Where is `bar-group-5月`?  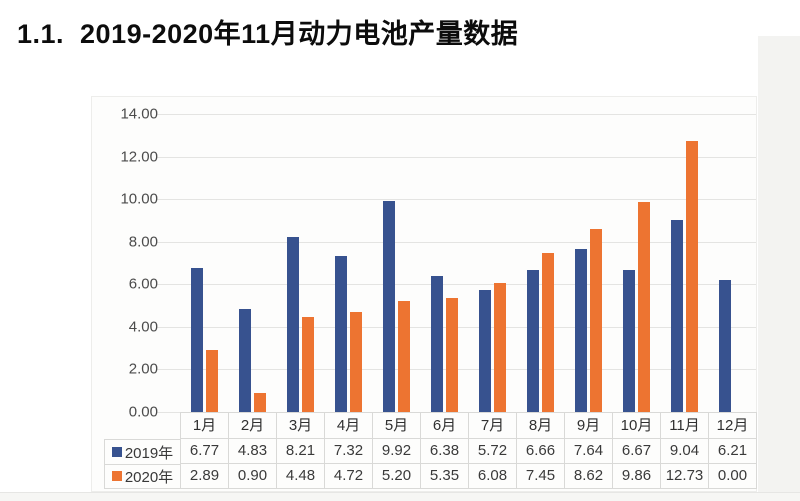 bar-group-5月 is located at coordinates (396, 263).